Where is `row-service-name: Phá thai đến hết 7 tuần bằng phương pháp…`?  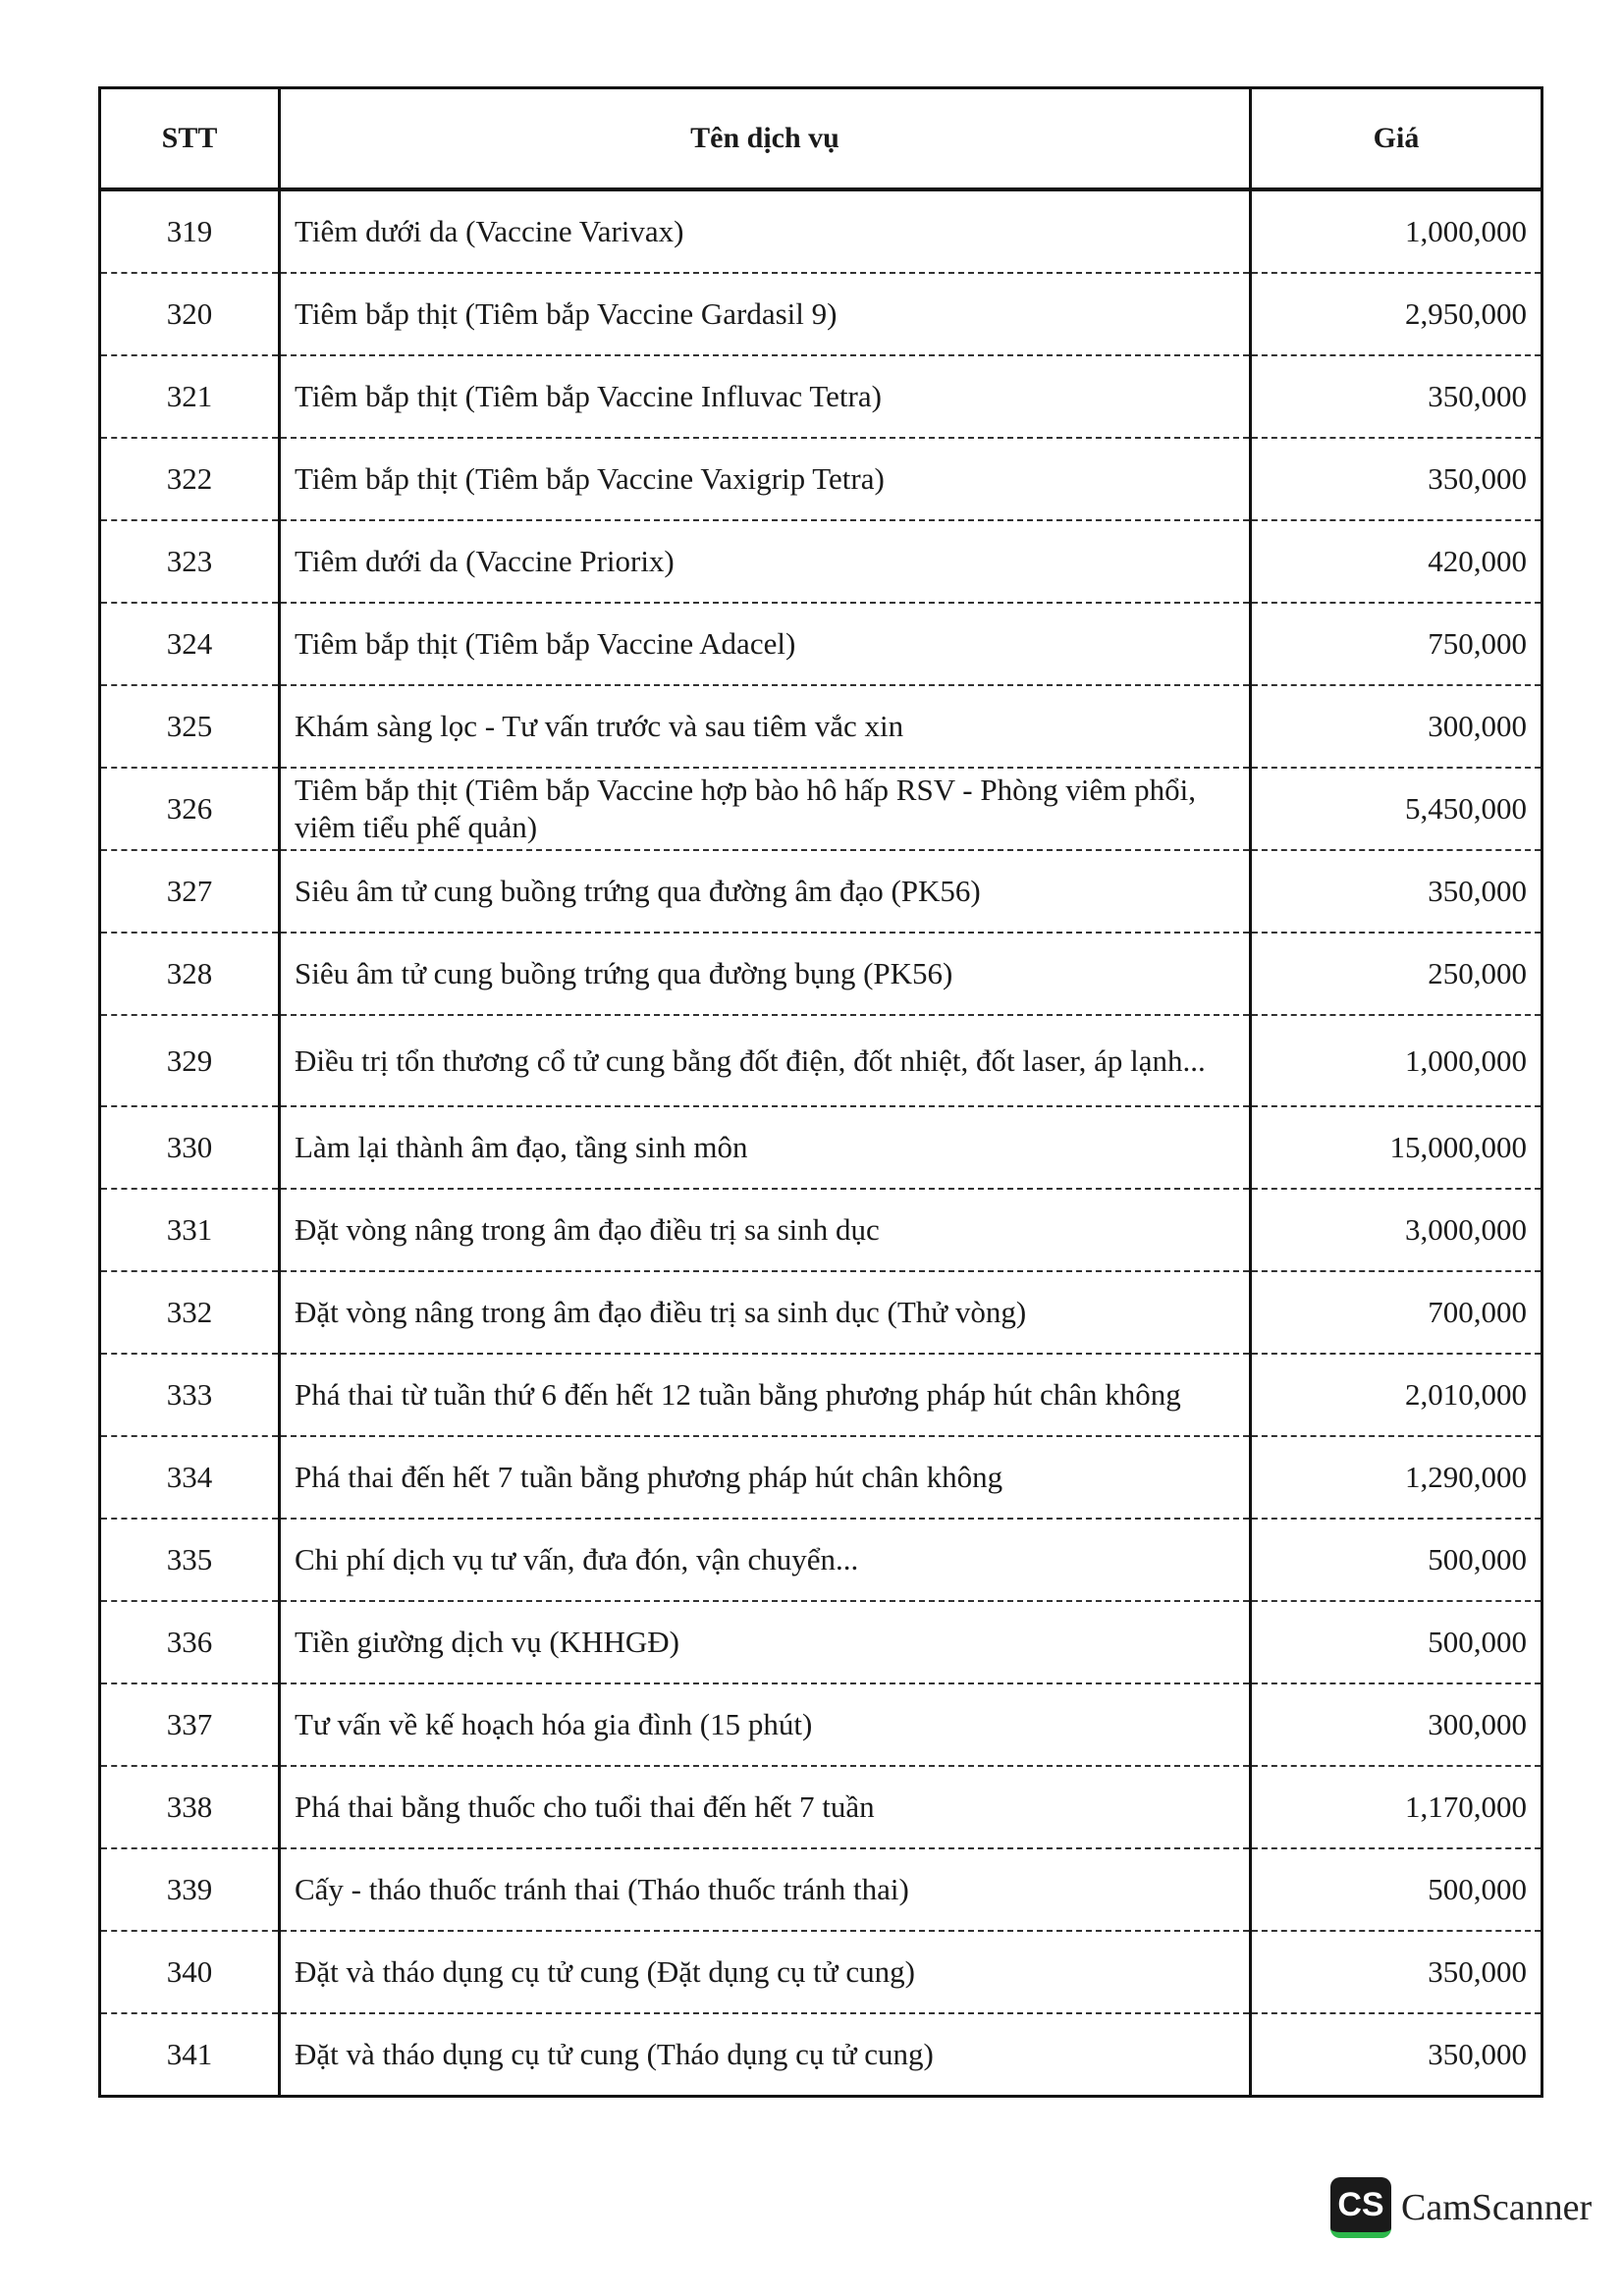
row-service-name: Phá thai đến hết 7 tuần bằng phương pháp… is located at coordinates (765, 1478).